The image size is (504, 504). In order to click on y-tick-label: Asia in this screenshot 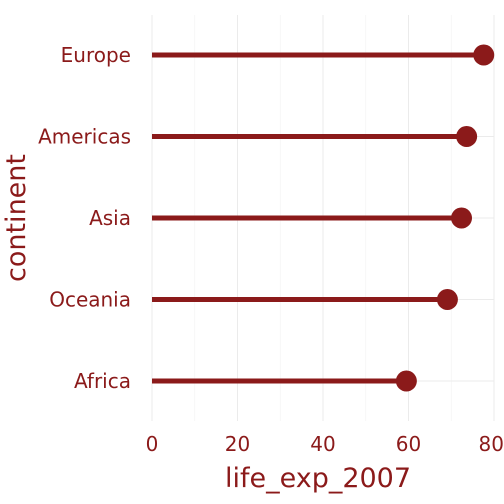, I will do `click(110, 218)`.